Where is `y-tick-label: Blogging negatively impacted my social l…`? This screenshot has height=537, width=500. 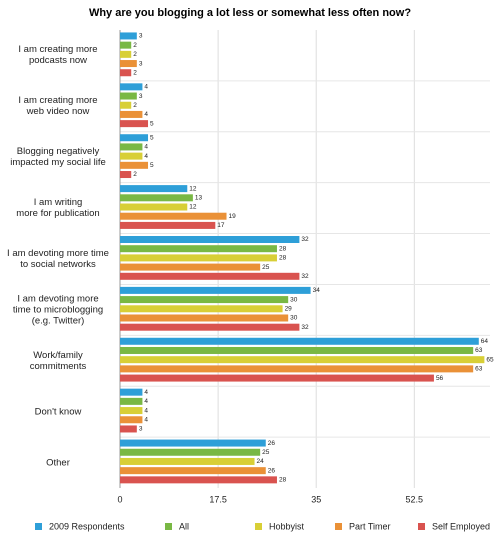 y-tick-label: Blogging negatively impacted my social l… is located at coordinates (58, 157).